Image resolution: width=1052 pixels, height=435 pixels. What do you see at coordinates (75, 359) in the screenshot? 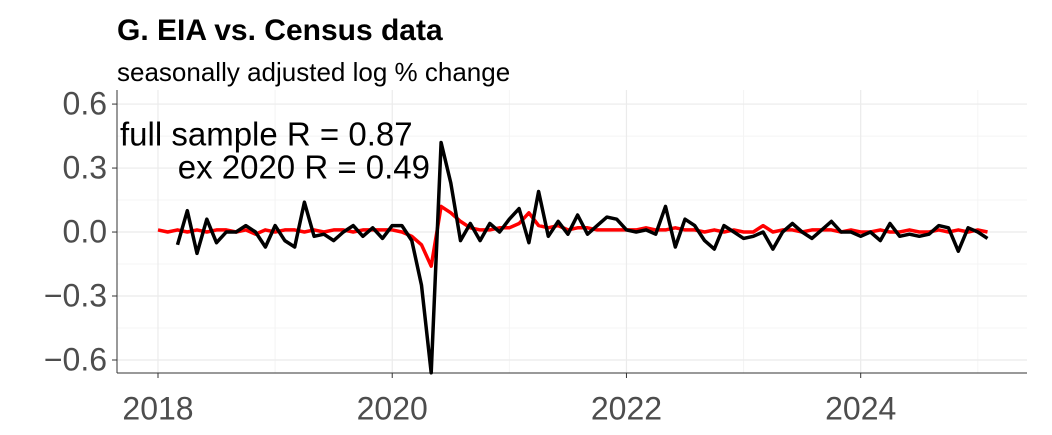
I see `y-tick-label: −0.6` at bounding box center [75, 359].